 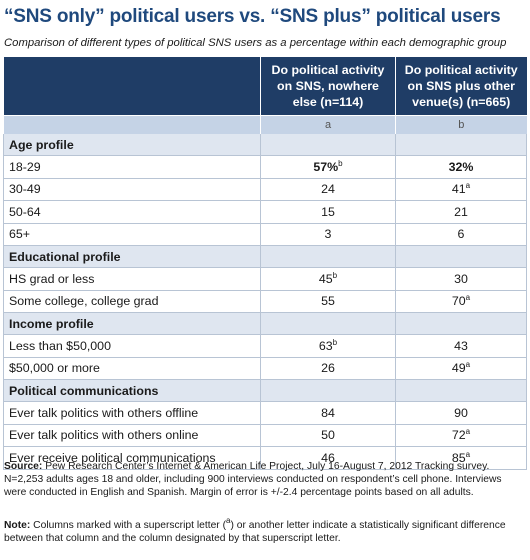 I want to click on value-cell-b: 85a, so click(x=461, y=458).